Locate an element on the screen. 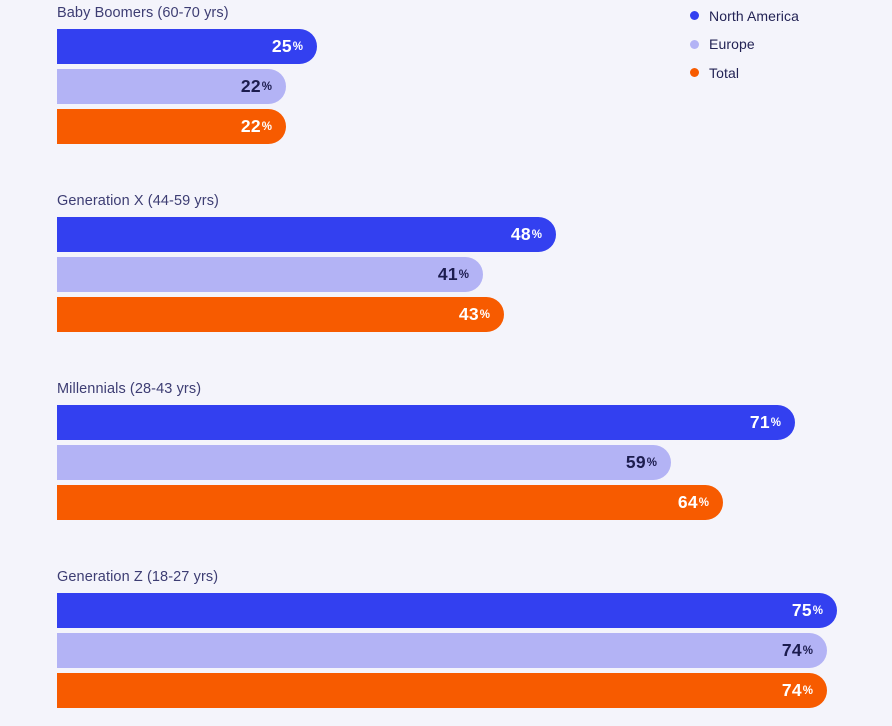 Image resolution: width=892 pixels, height=726 pixels. bar-value: 43 is located at coordinates (468, 314).